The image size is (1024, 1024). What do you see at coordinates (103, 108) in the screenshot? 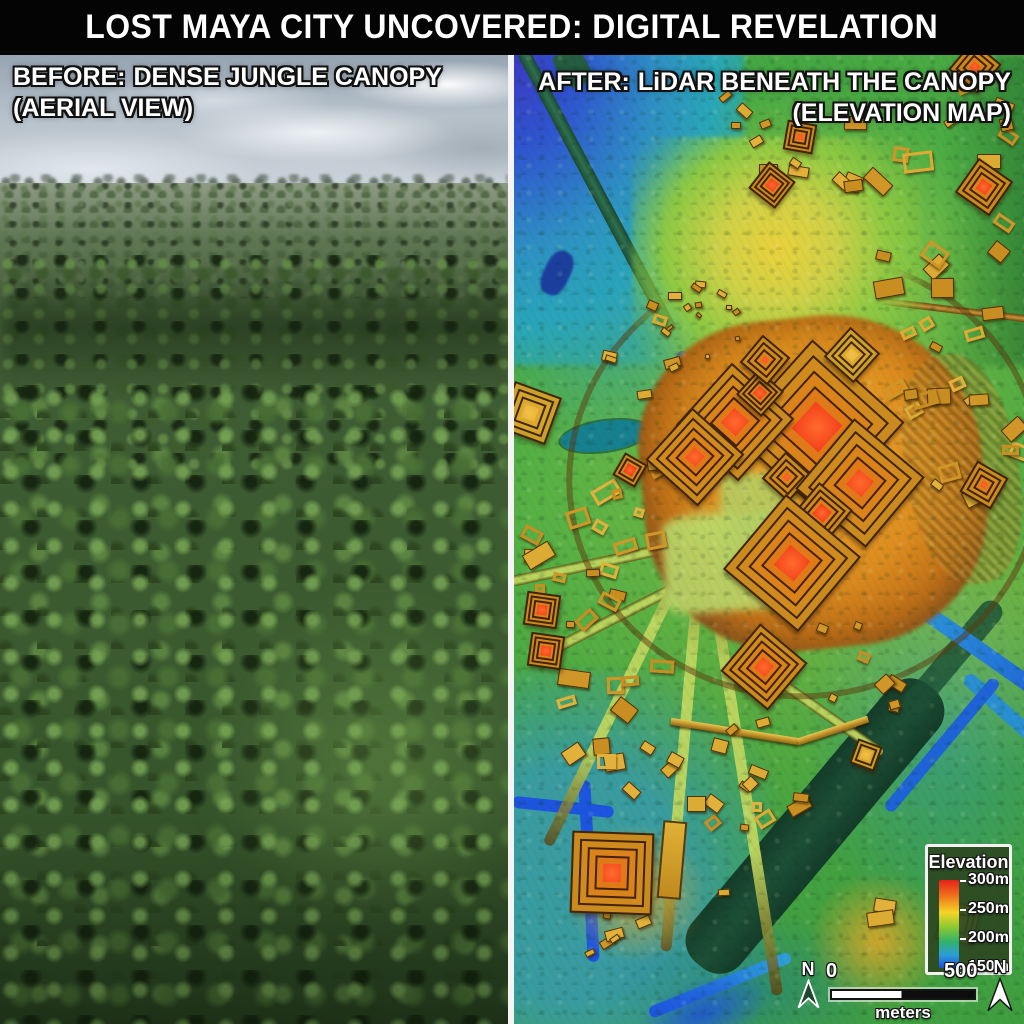
I see `before-subtitle: (AERIAL VIEW)` at bounding box center [103, 108].